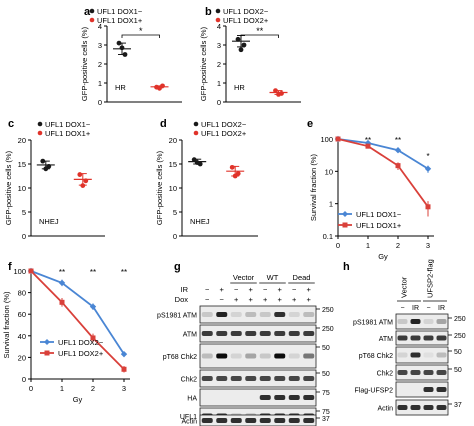 The height and width of the screenshot is (426, 474). Describe the element at coordinates (22, 336) in the screenshot. I see `y-tick-label: 40` at that location.